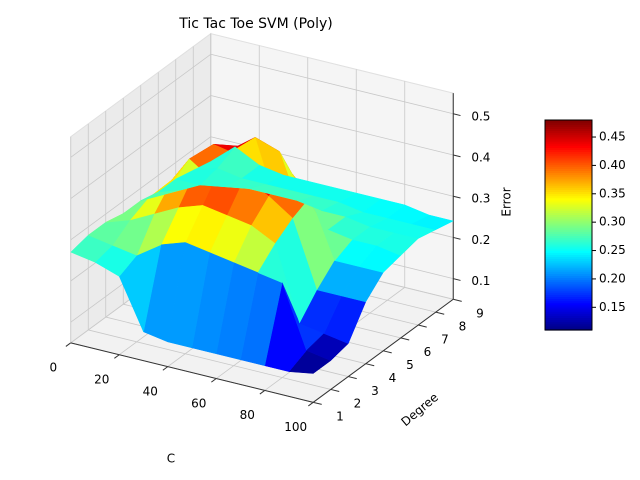  Describe the element at coordinates (480, 314) in the screenshot. I see `y-tick-label: 9` at that location.